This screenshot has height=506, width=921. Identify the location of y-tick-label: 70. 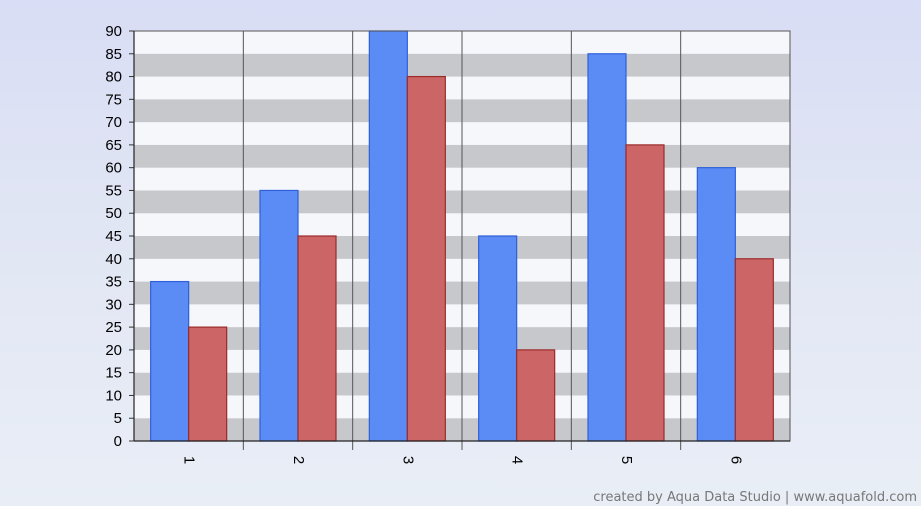
(113, 122).